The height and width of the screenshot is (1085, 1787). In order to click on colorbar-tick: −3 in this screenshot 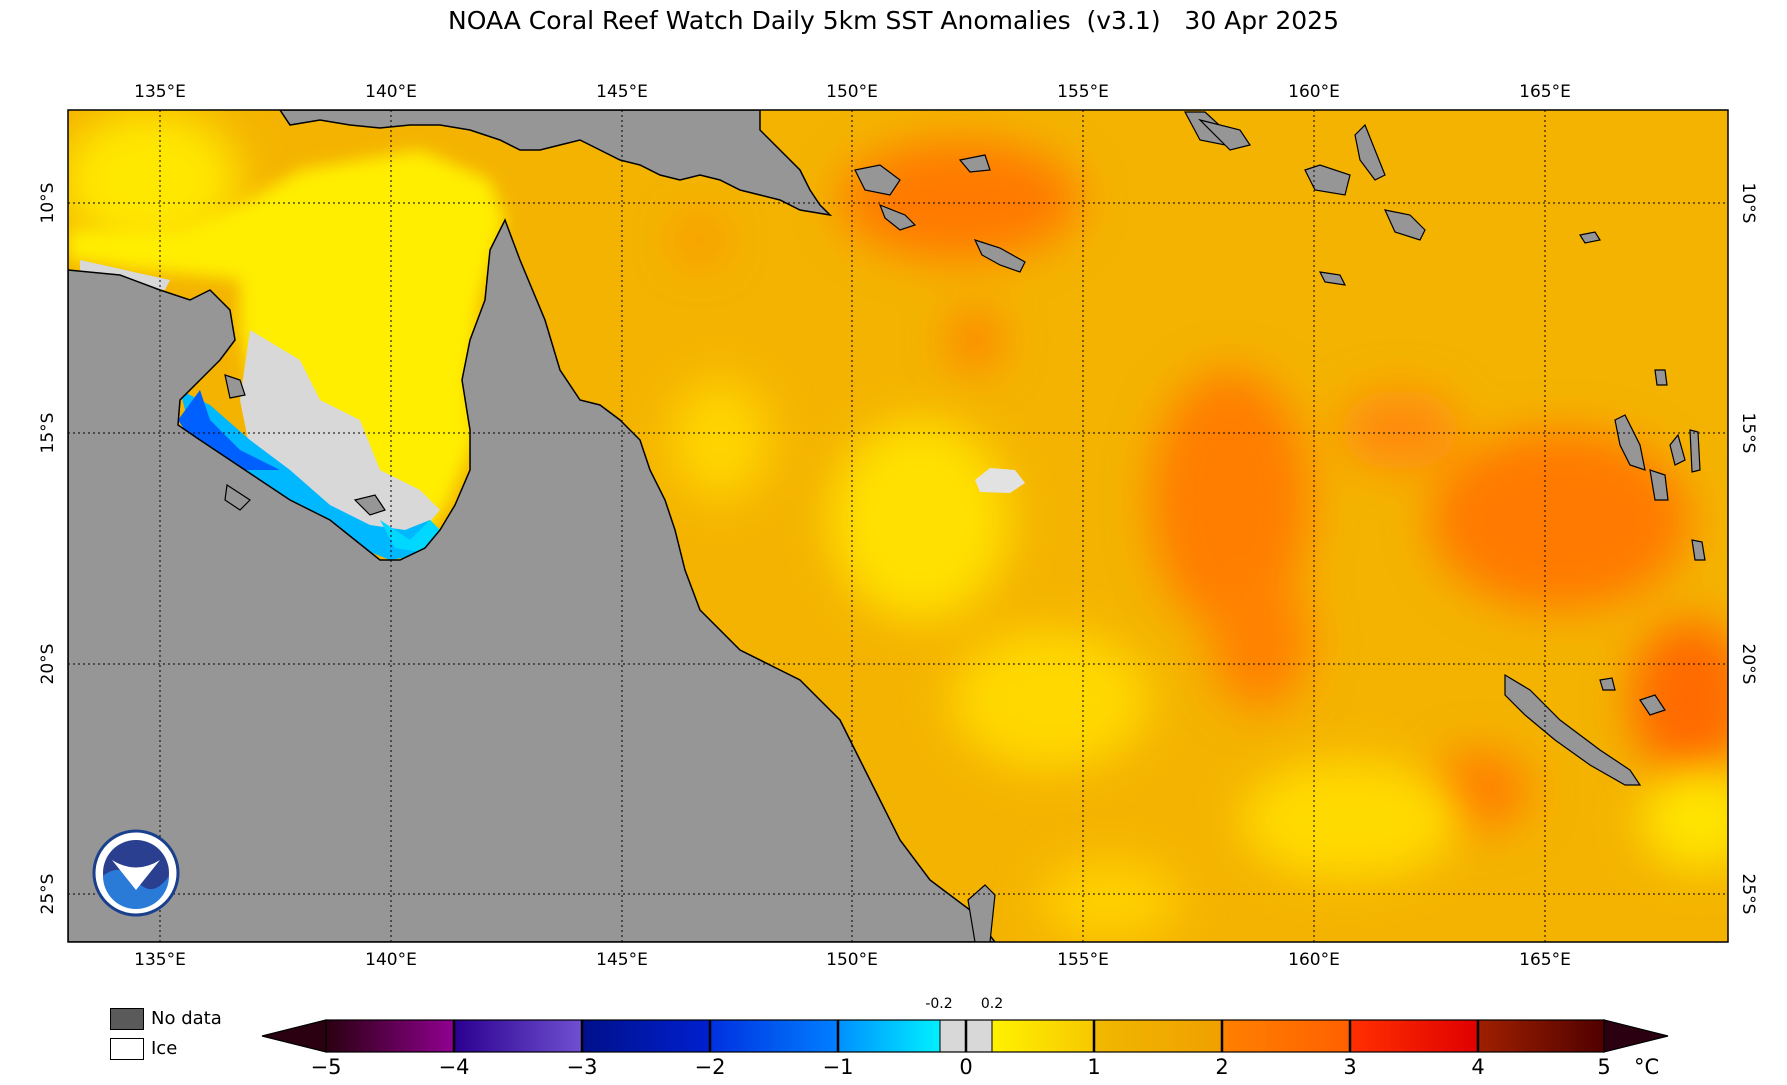, I will do `click(582, 1067)`.